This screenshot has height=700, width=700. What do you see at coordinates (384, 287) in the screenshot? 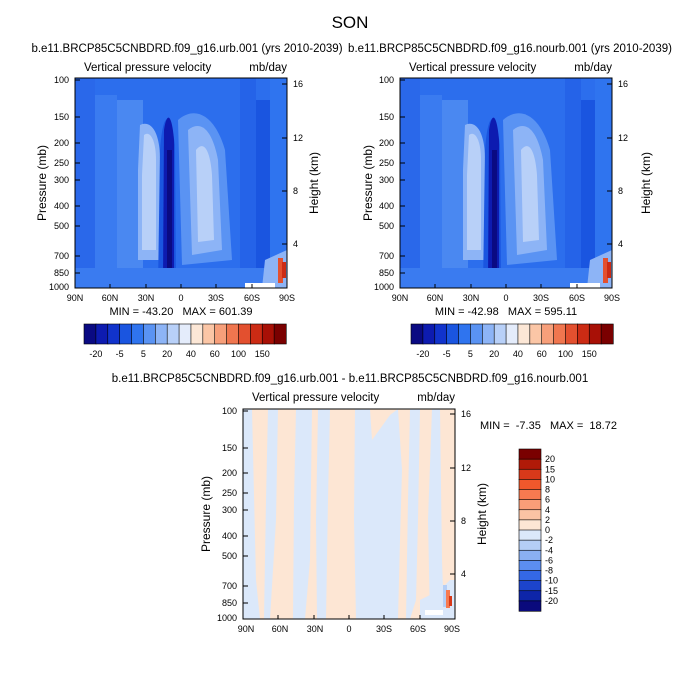
I see `panel-2-ytick-1000: 1000` at bounding box center [384, 287].